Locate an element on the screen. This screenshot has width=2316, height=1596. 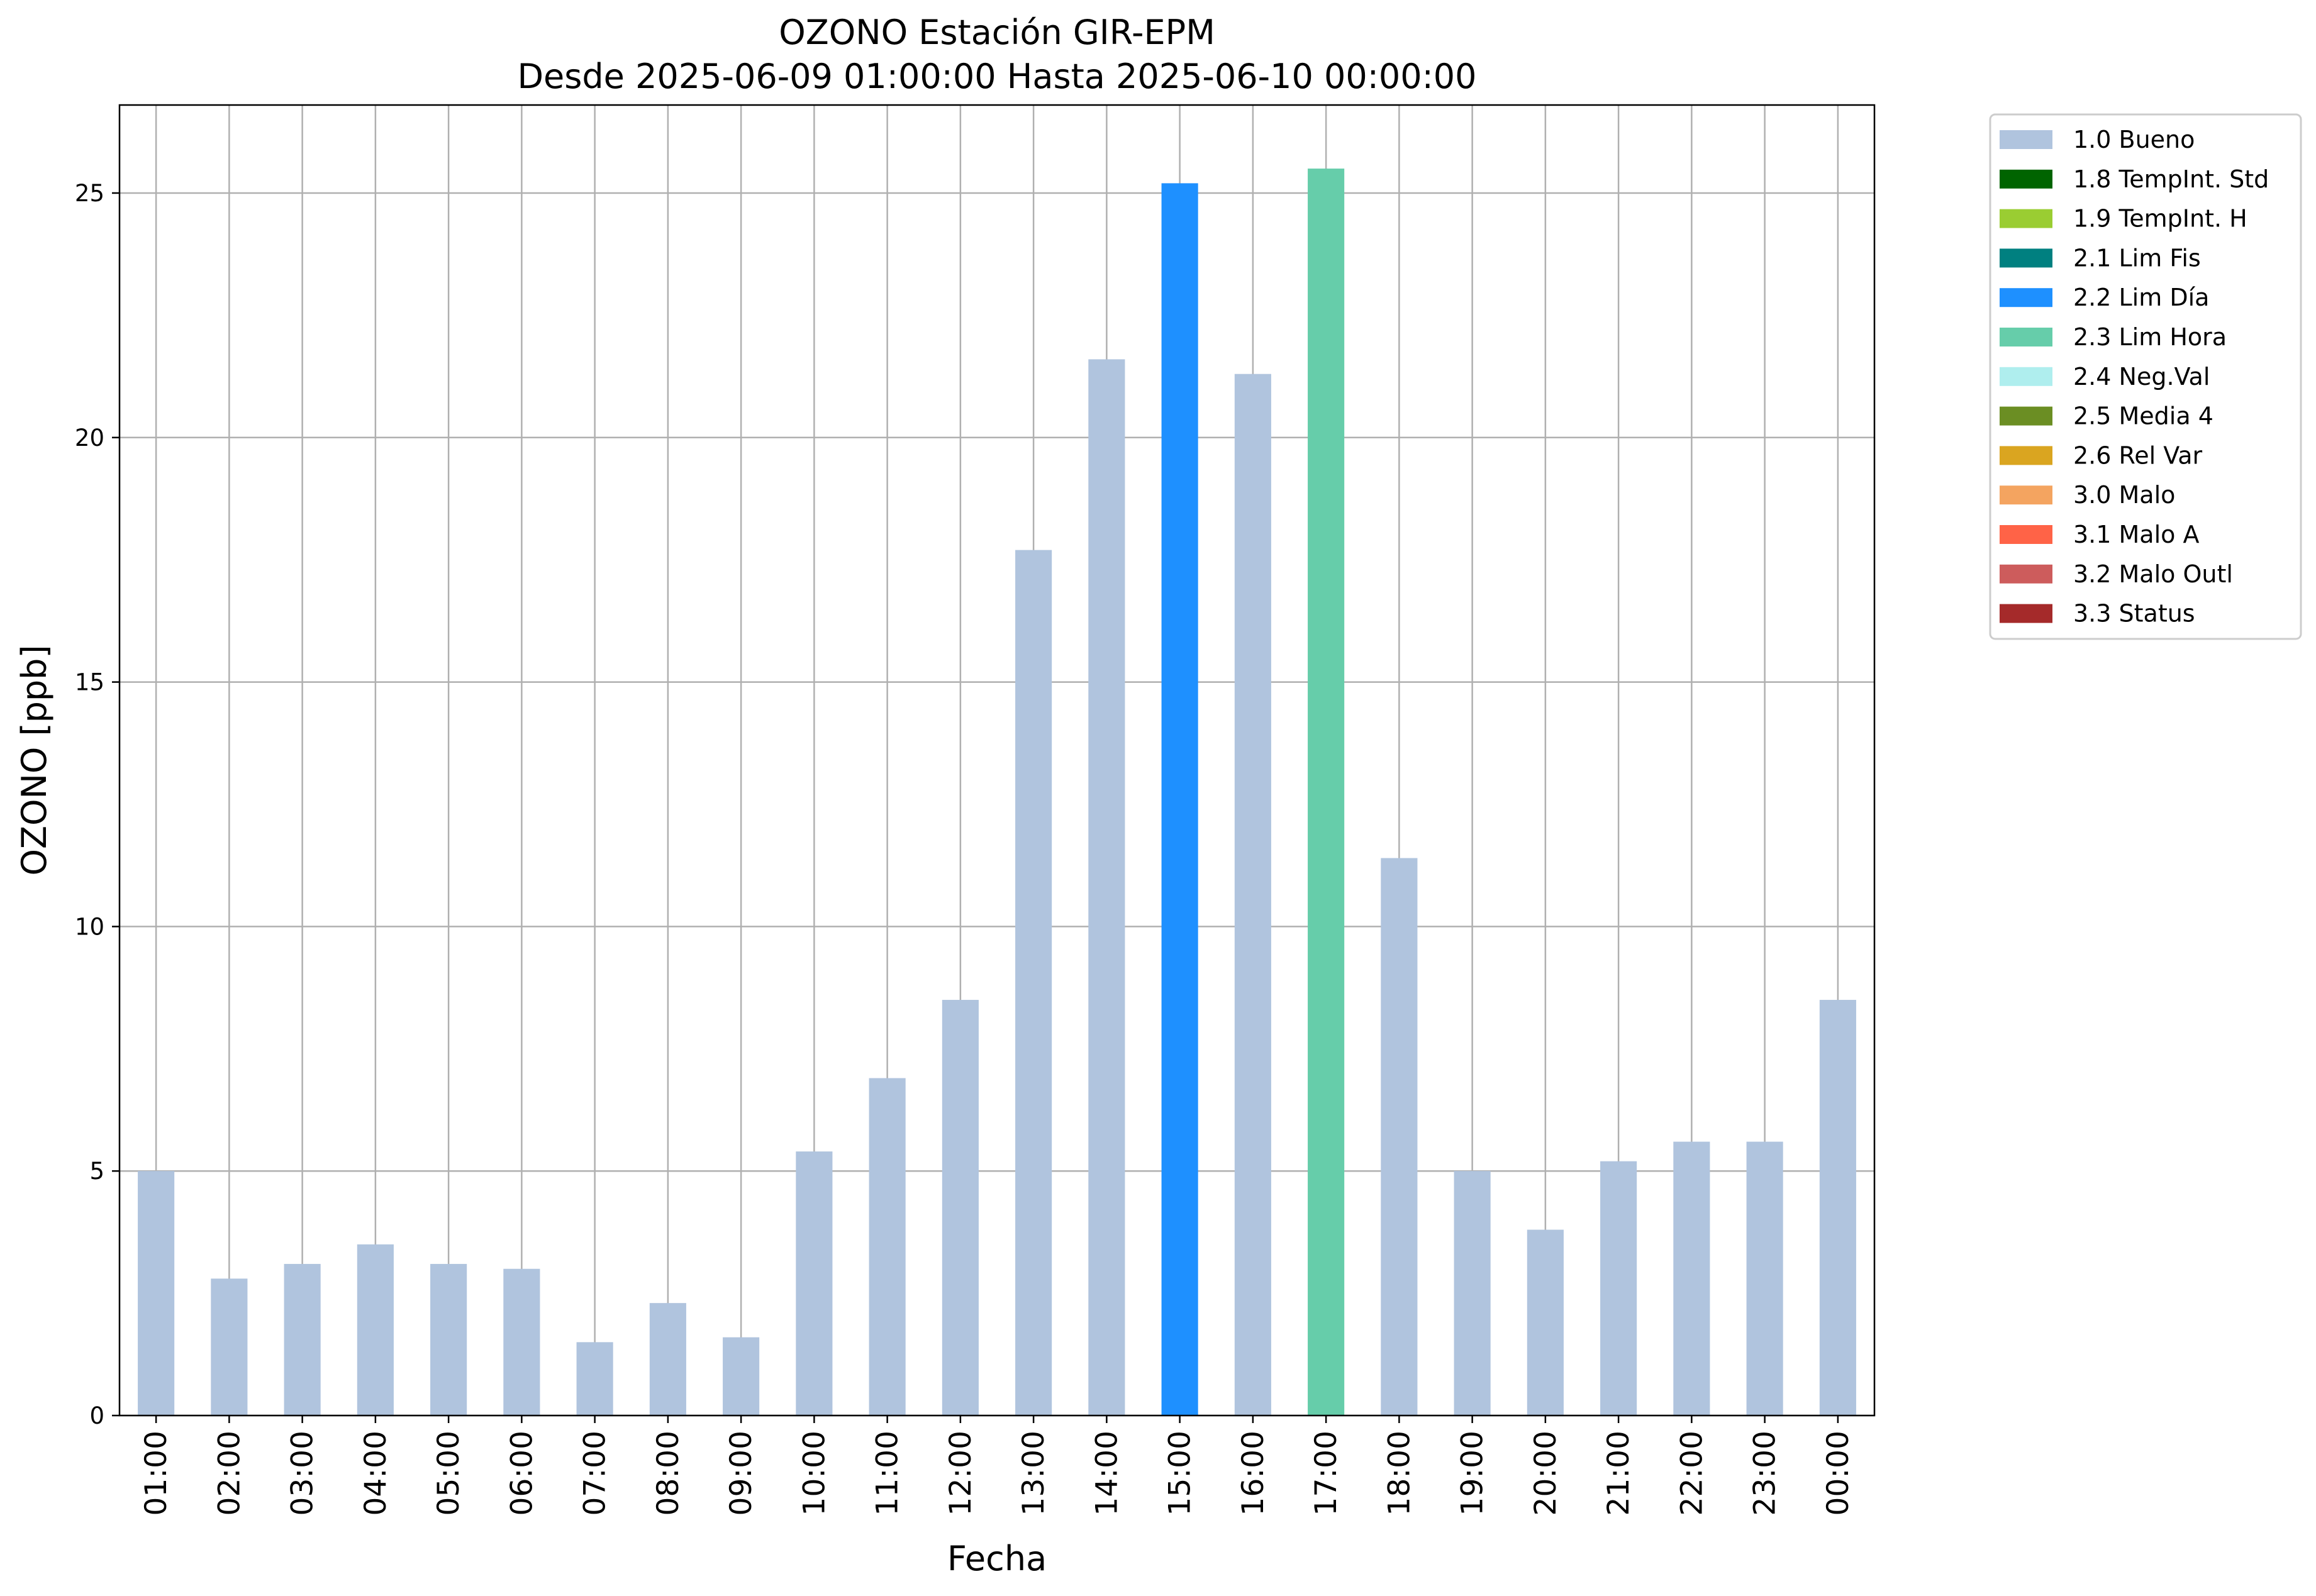
x-tick-label: 23:00 is located at coordinates (1765, 1473).